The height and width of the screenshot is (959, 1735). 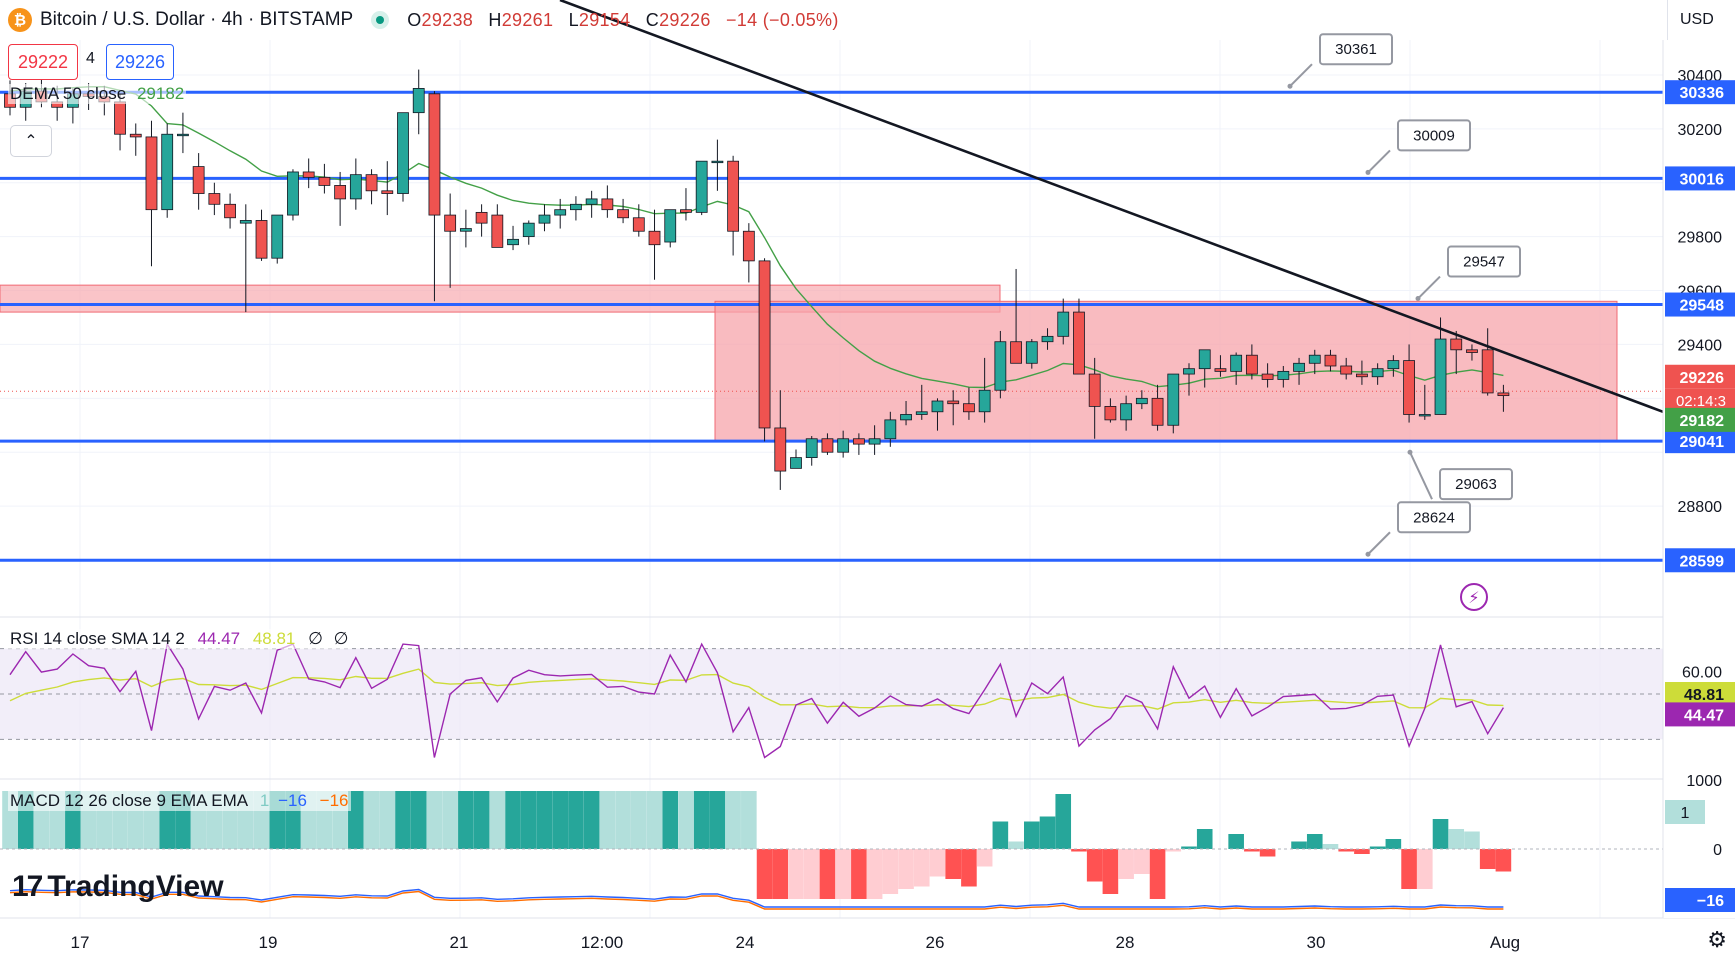 What do you see at coordinates (756, 689) in the screenshot?
I see `rsi-sma-line` at bounding box center [756, 689].